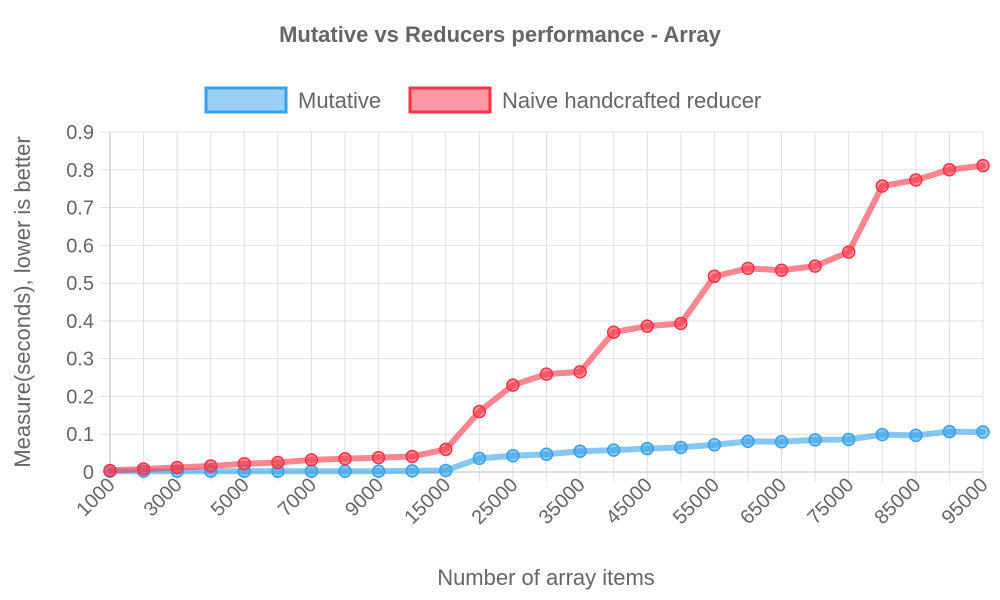  What do you see at coordinates (80, 322) in the screenshot?
I see `y-tick-label: 0.4` at bounding box center [80, 322].